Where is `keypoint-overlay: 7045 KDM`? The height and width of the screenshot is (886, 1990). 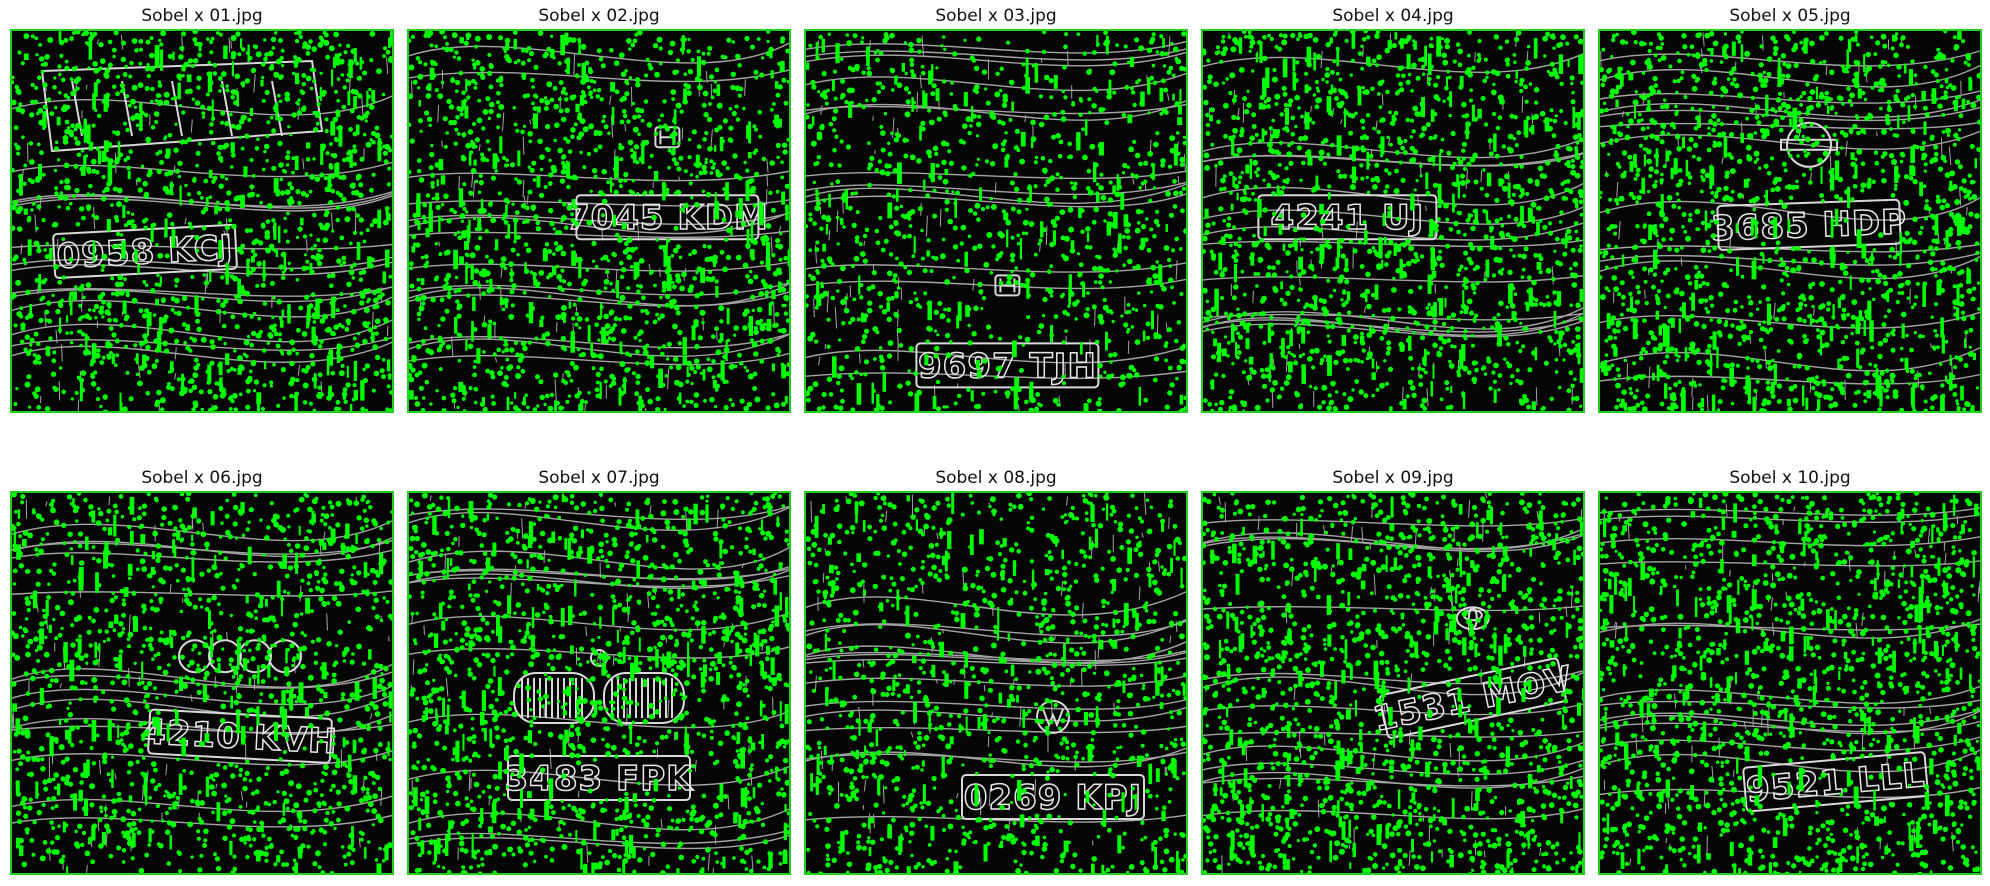
keypoint-overlay: 7045 KDM is located at coordinates (599, 221).